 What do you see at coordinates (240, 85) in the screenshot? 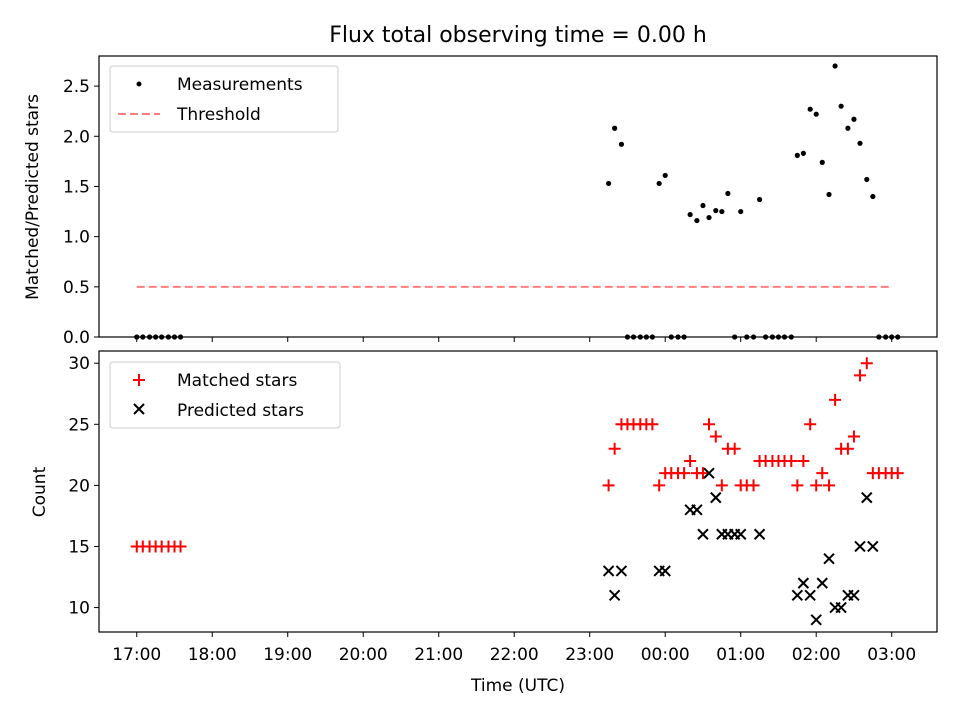
I see `legend-measurements-label: Measurements` at bounding box center [240, 85].